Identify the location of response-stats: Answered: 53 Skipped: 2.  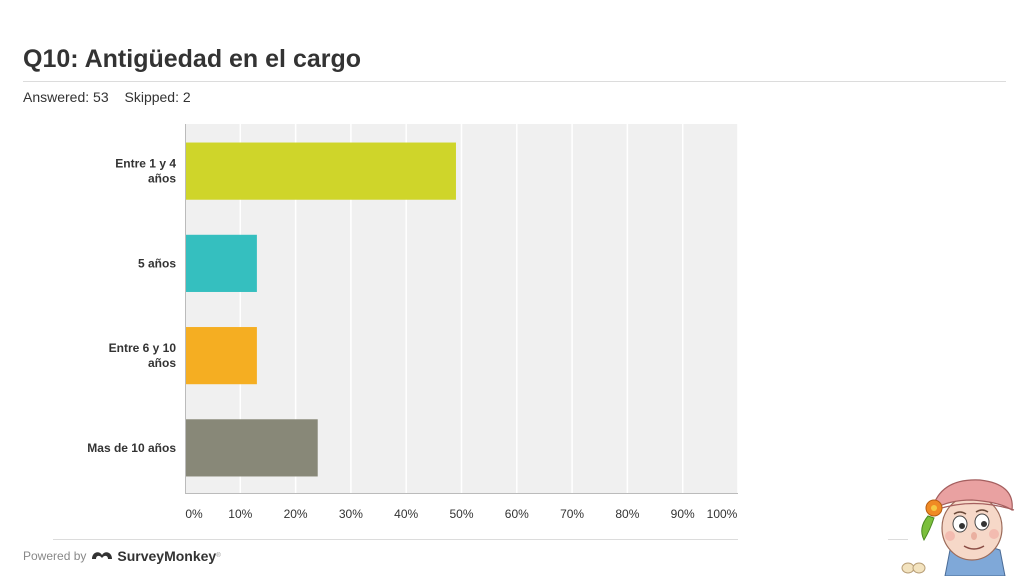
(113, 97).